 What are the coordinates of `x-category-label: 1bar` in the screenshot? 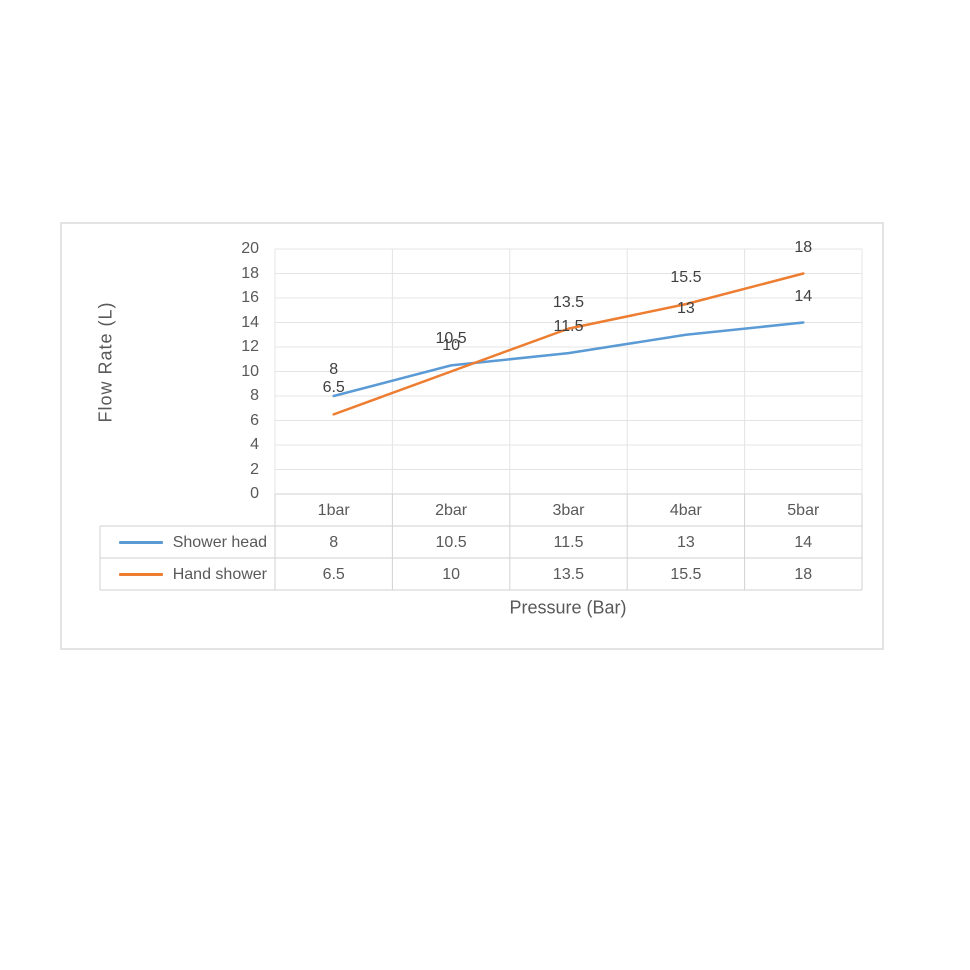 It's located at (333, 510).